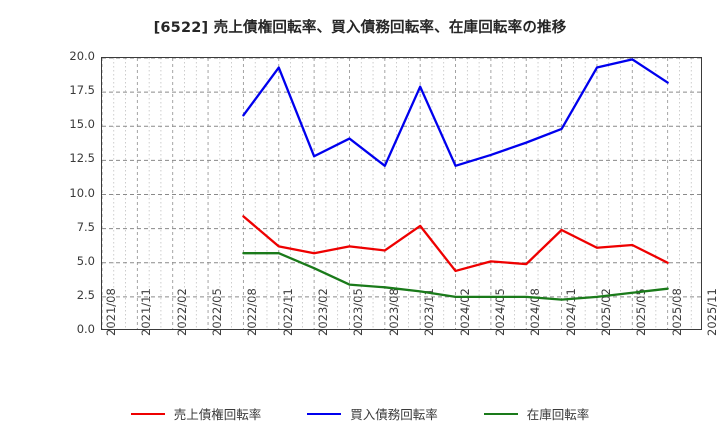 The image size is (720, 440). I want to click on y-axis-tick-label: 12.5, so click(82, 158).